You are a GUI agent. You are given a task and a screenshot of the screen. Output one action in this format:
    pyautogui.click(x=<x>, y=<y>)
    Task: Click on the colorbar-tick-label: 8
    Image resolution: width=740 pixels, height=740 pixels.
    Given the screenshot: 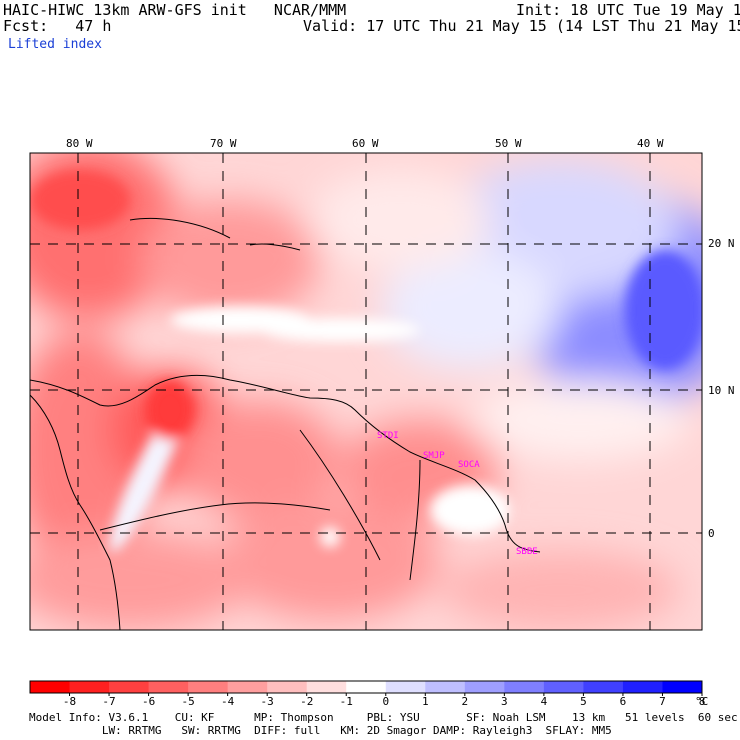 What is the action you would take?
    pyautogui.click(x=702, y=701)
    